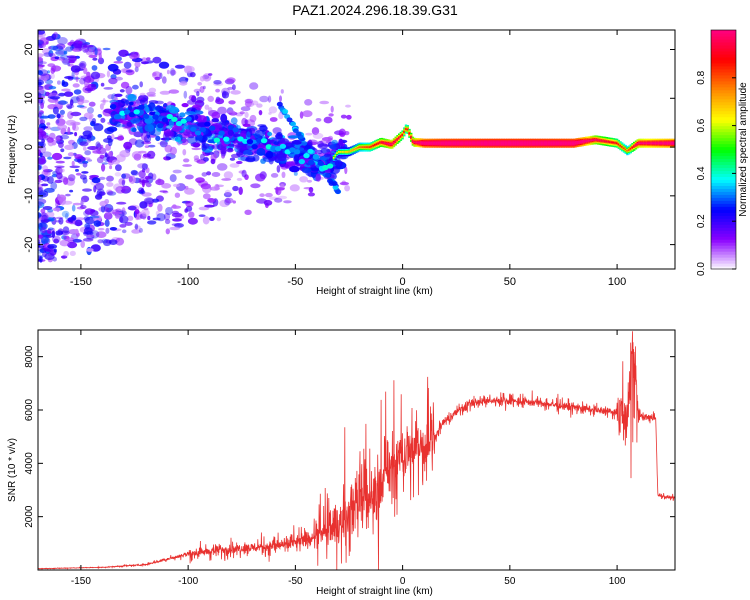  I want to click on branch-blob, so click(330, 181).